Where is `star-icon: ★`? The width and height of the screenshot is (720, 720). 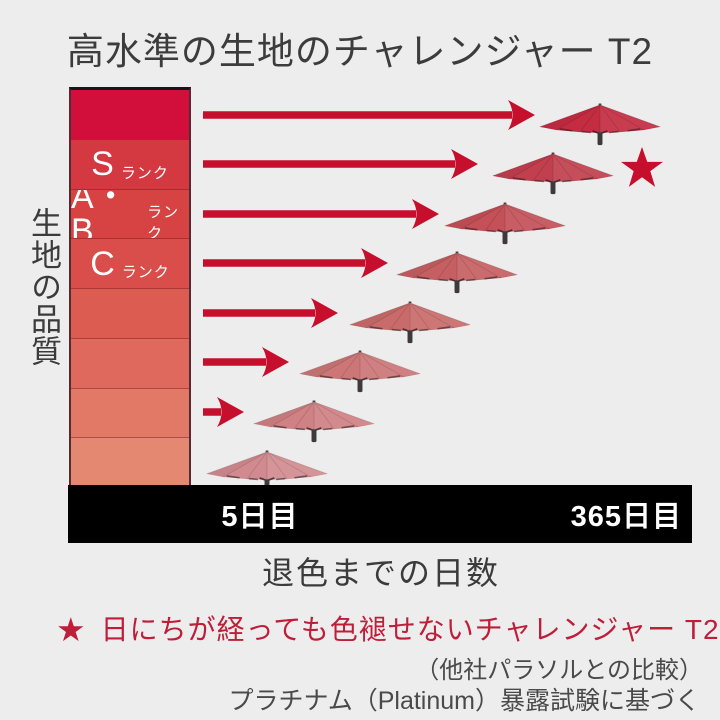 star-icon: ★ is located at coordinates (71, 629).